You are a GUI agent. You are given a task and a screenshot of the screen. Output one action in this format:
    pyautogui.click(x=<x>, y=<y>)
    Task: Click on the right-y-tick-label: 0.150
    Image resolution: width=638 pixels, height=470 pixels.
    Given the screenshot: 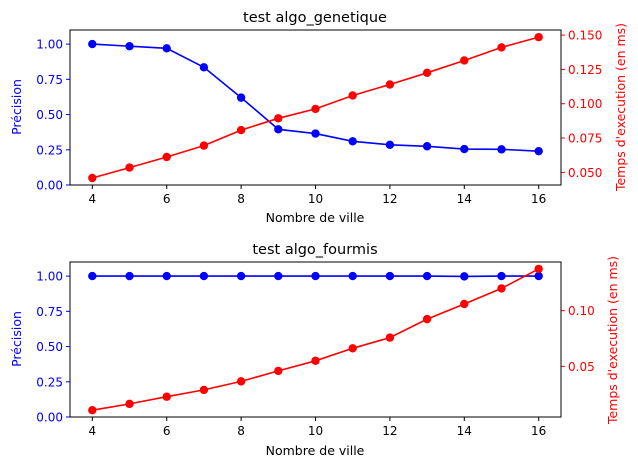 What is the action you would take?
    pyautogui.click(x=585, y=36)
    